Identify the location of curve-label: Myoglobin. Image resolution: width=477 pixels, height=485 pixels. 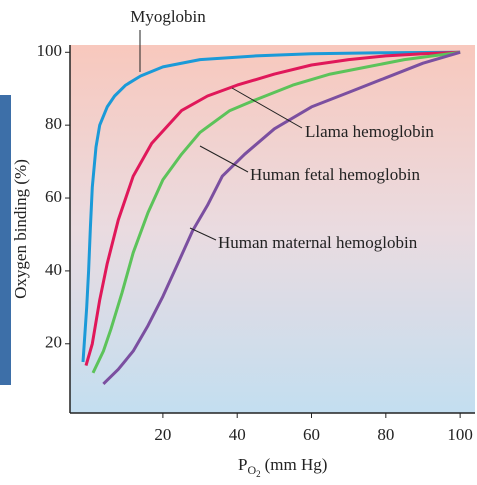
(168, 16).